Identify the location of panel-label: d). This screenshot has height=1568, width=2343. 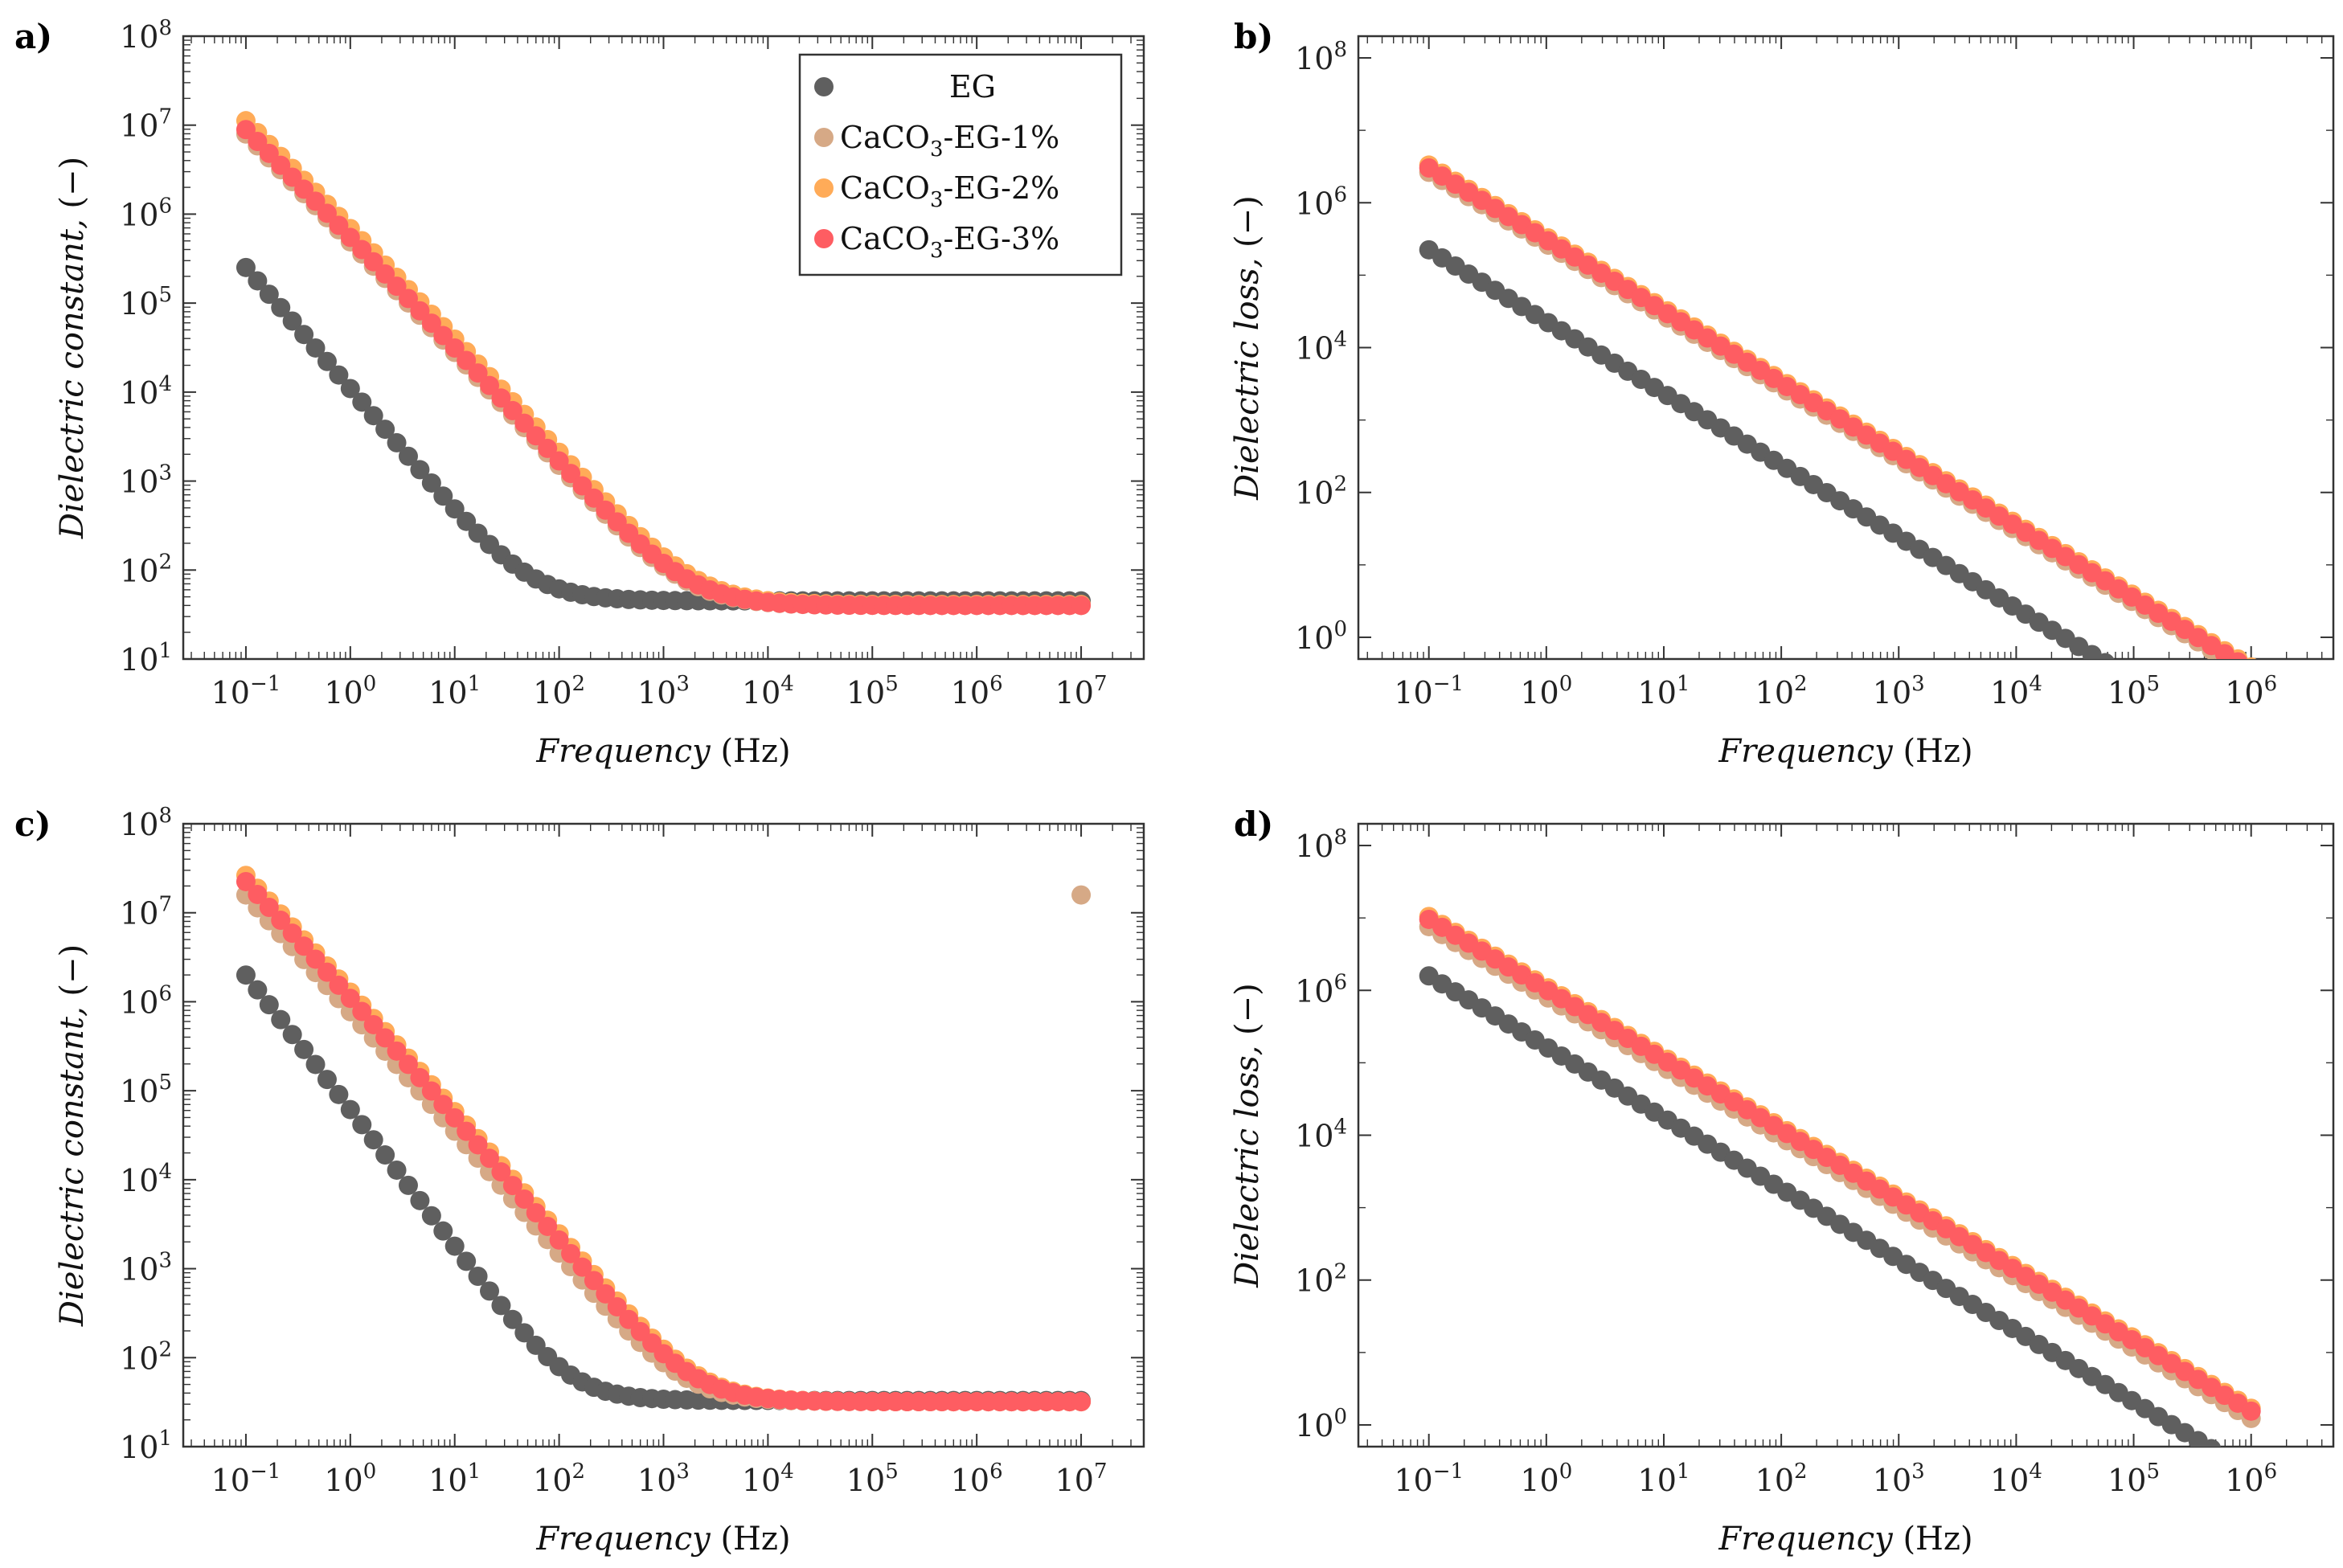
(1254, 824).